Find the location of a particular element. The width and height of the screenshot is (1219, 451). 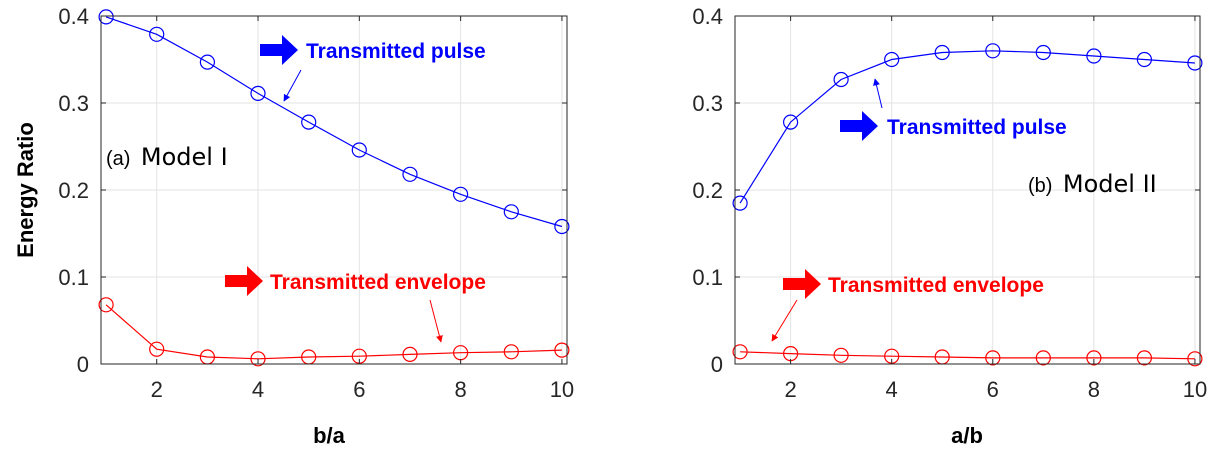

pulse-annotation-a: Transmitted pulse is located at coordinates (396, 51).